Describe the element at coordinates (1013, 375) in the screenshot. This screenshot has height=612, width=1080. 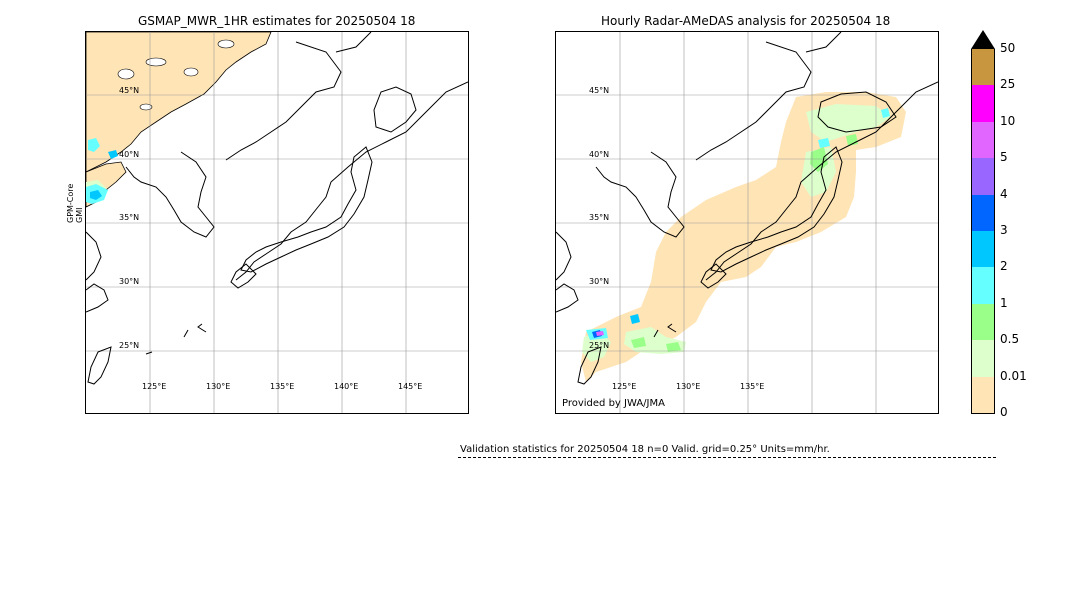
I see `colorbar-tick-label: 0.01` at that location.